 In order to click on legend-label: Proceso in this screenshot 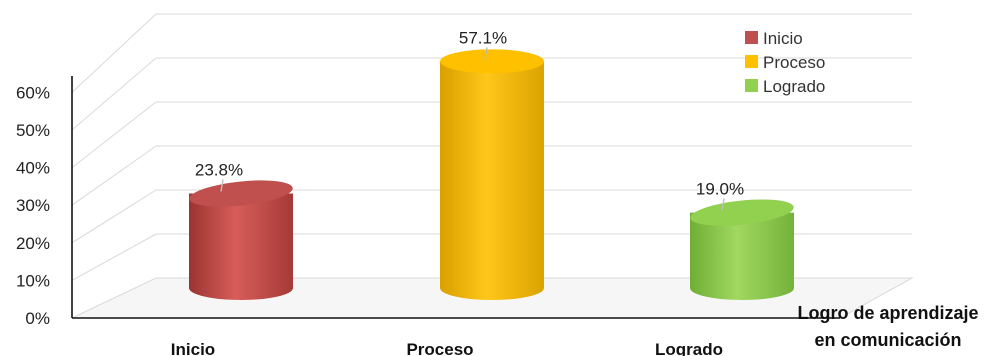, I will do `click(794, 62)`.